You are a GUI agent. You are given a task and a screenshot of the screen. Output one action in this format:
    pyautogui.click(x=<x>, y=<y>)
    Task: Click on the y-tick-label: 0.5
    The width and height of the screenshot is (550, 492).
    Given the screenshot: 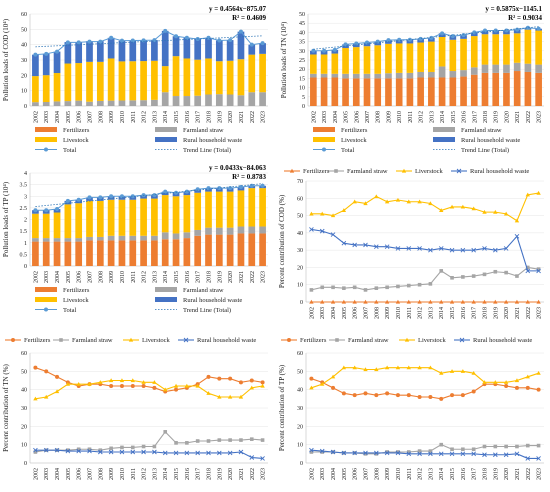 What is the action you would take?
    pyautogui.click(x=24, y=255)
    